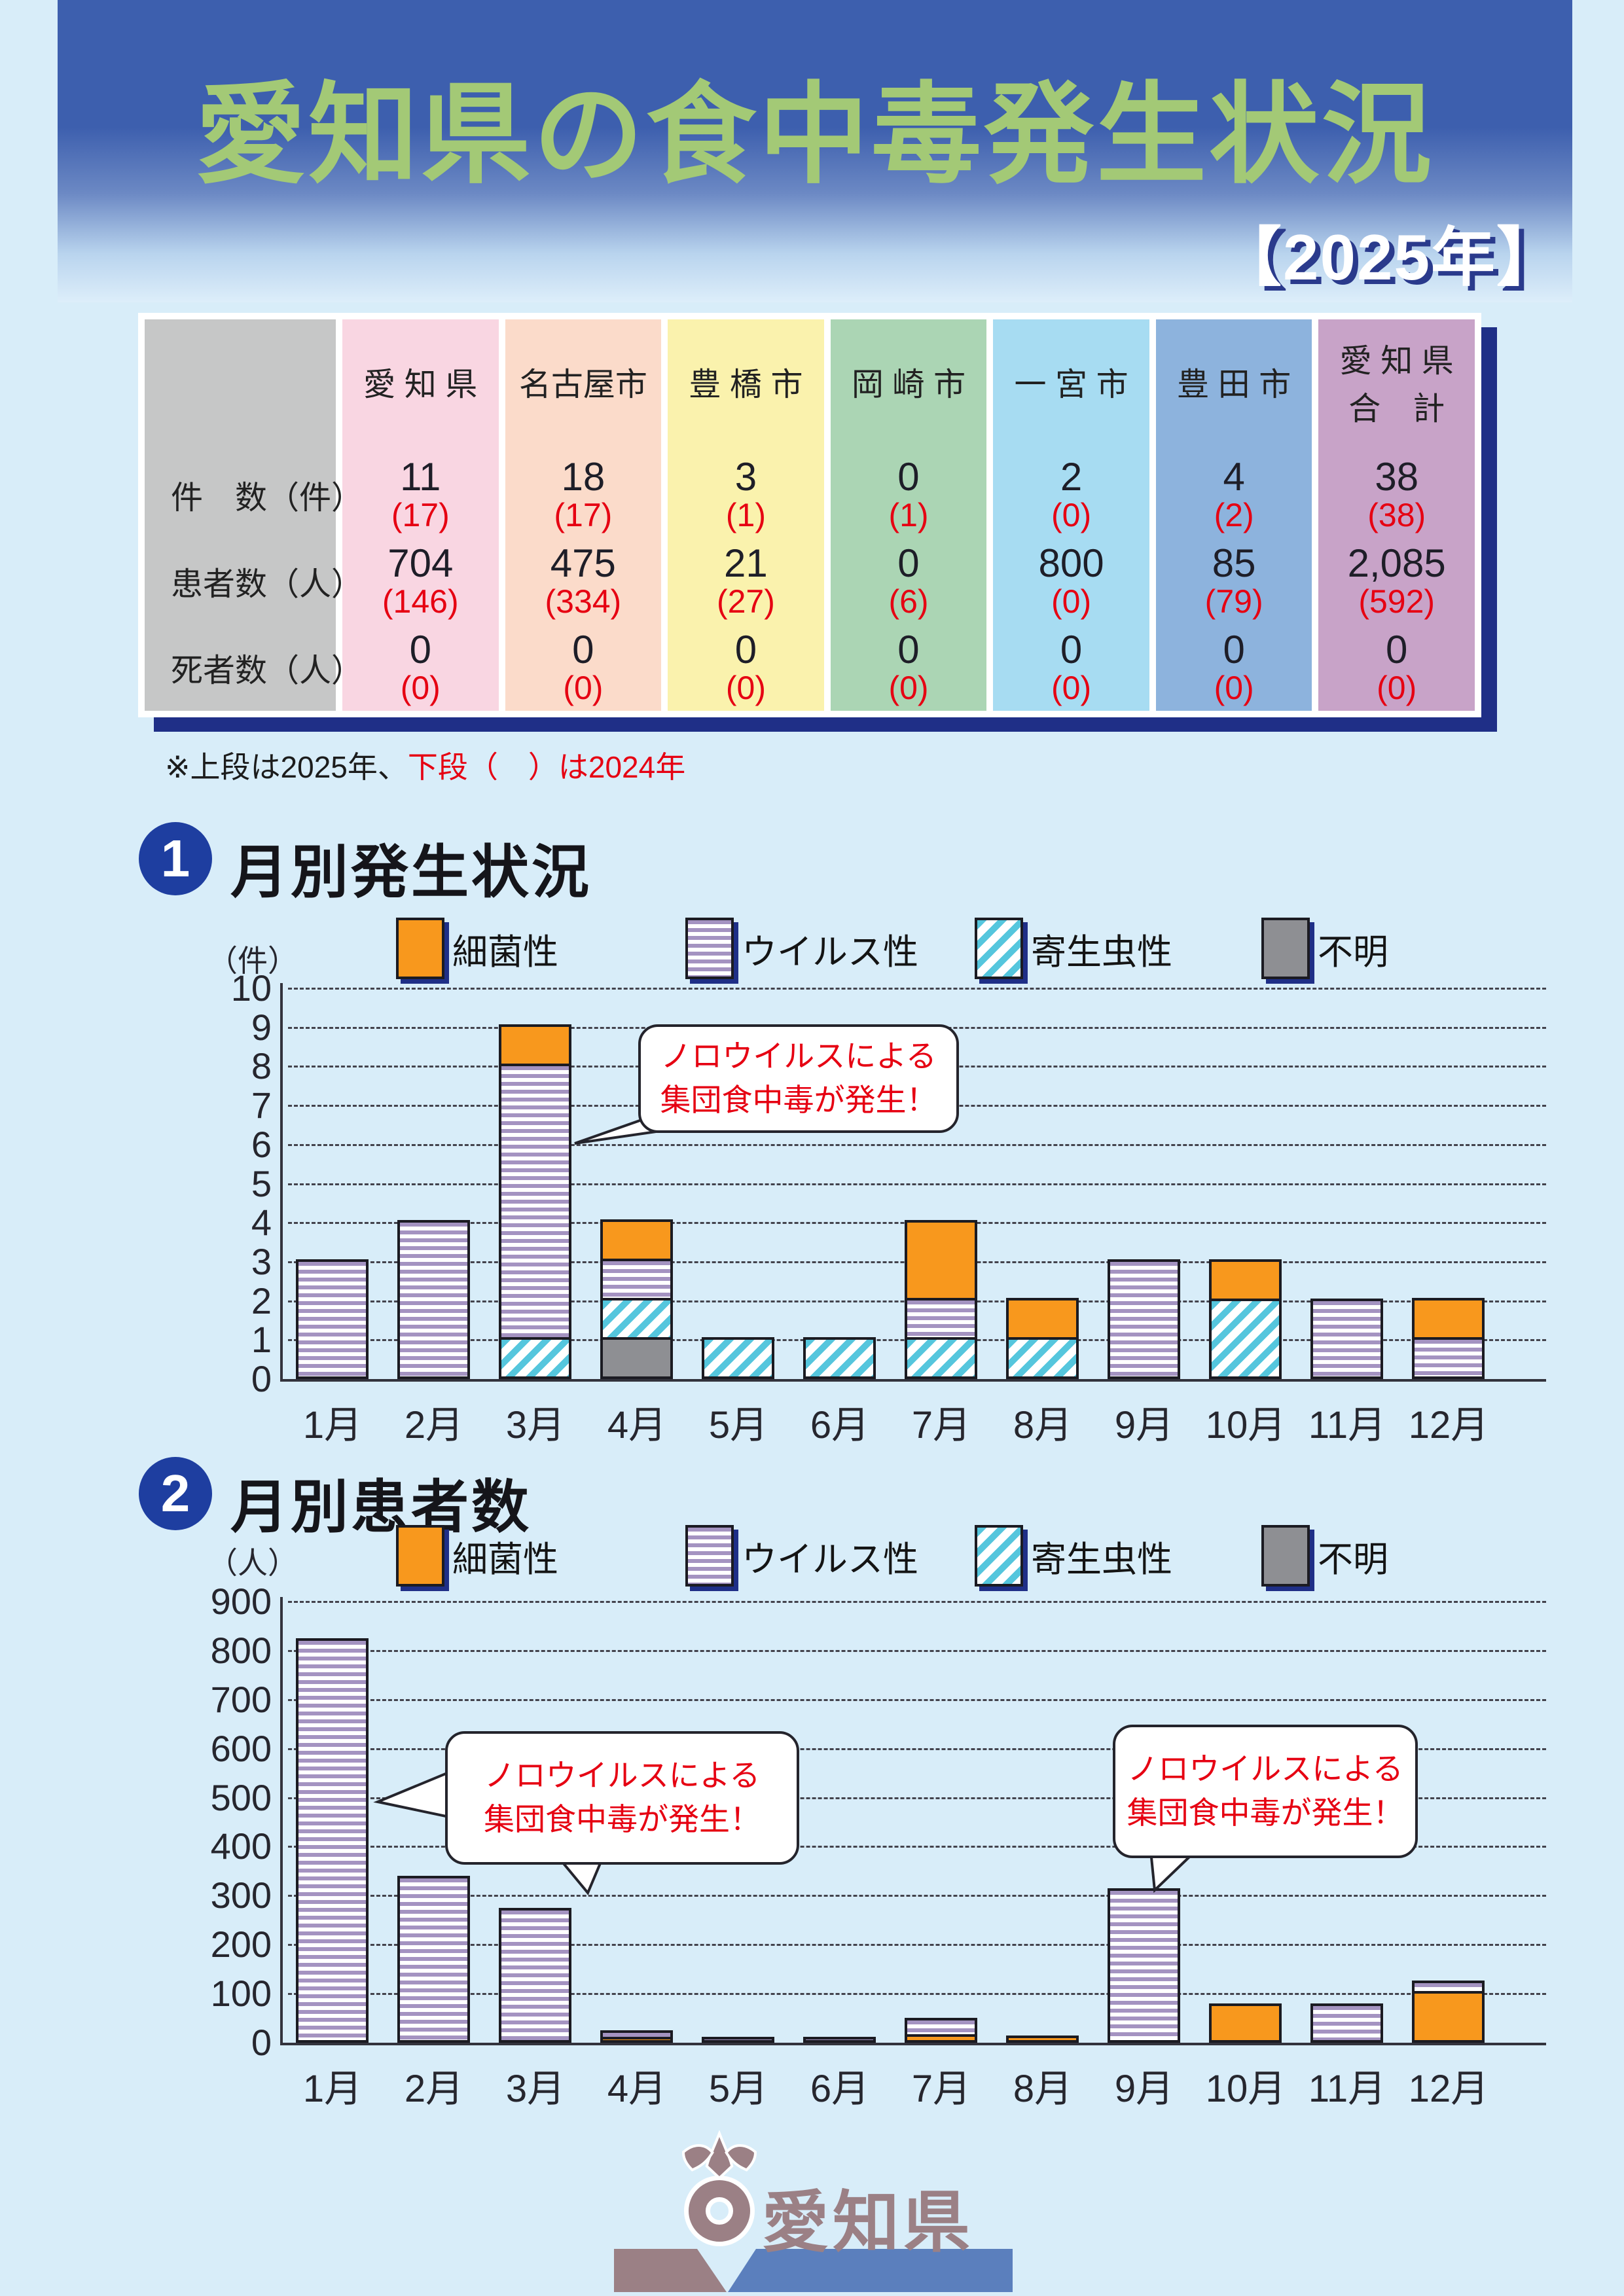 The width and height of the screenshot is (1624, 2296). Describe the element at coordinates (241, 1601) in the screenshot. I see `monthly-patients-ytick-900: 900` at that location.